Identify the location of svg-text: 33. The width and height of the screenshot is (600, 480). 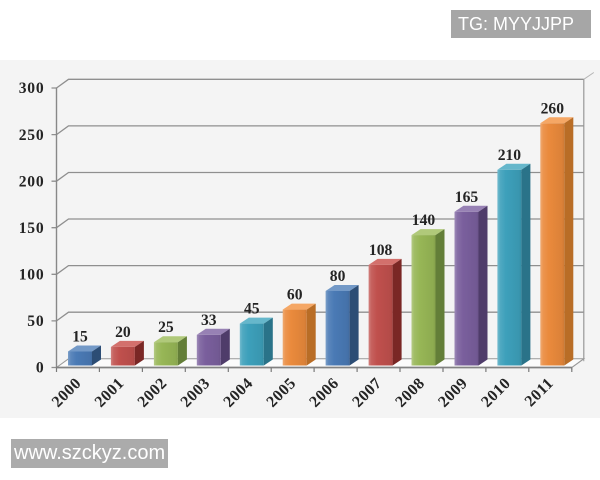
(209, 320).